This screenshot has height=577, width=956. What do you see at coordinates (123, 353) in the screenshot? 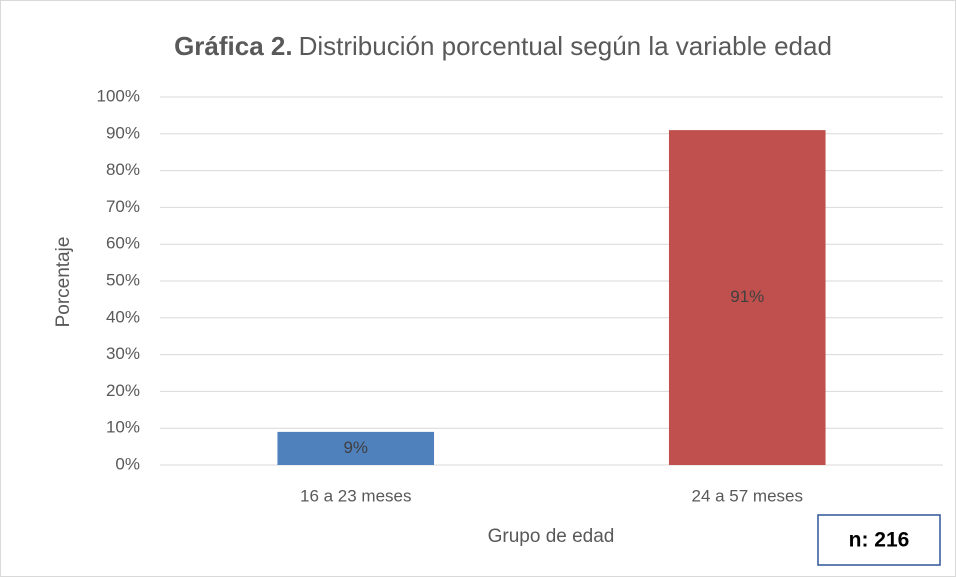
I see `y-tick-label: 30%` at bounding box center [123, 353].